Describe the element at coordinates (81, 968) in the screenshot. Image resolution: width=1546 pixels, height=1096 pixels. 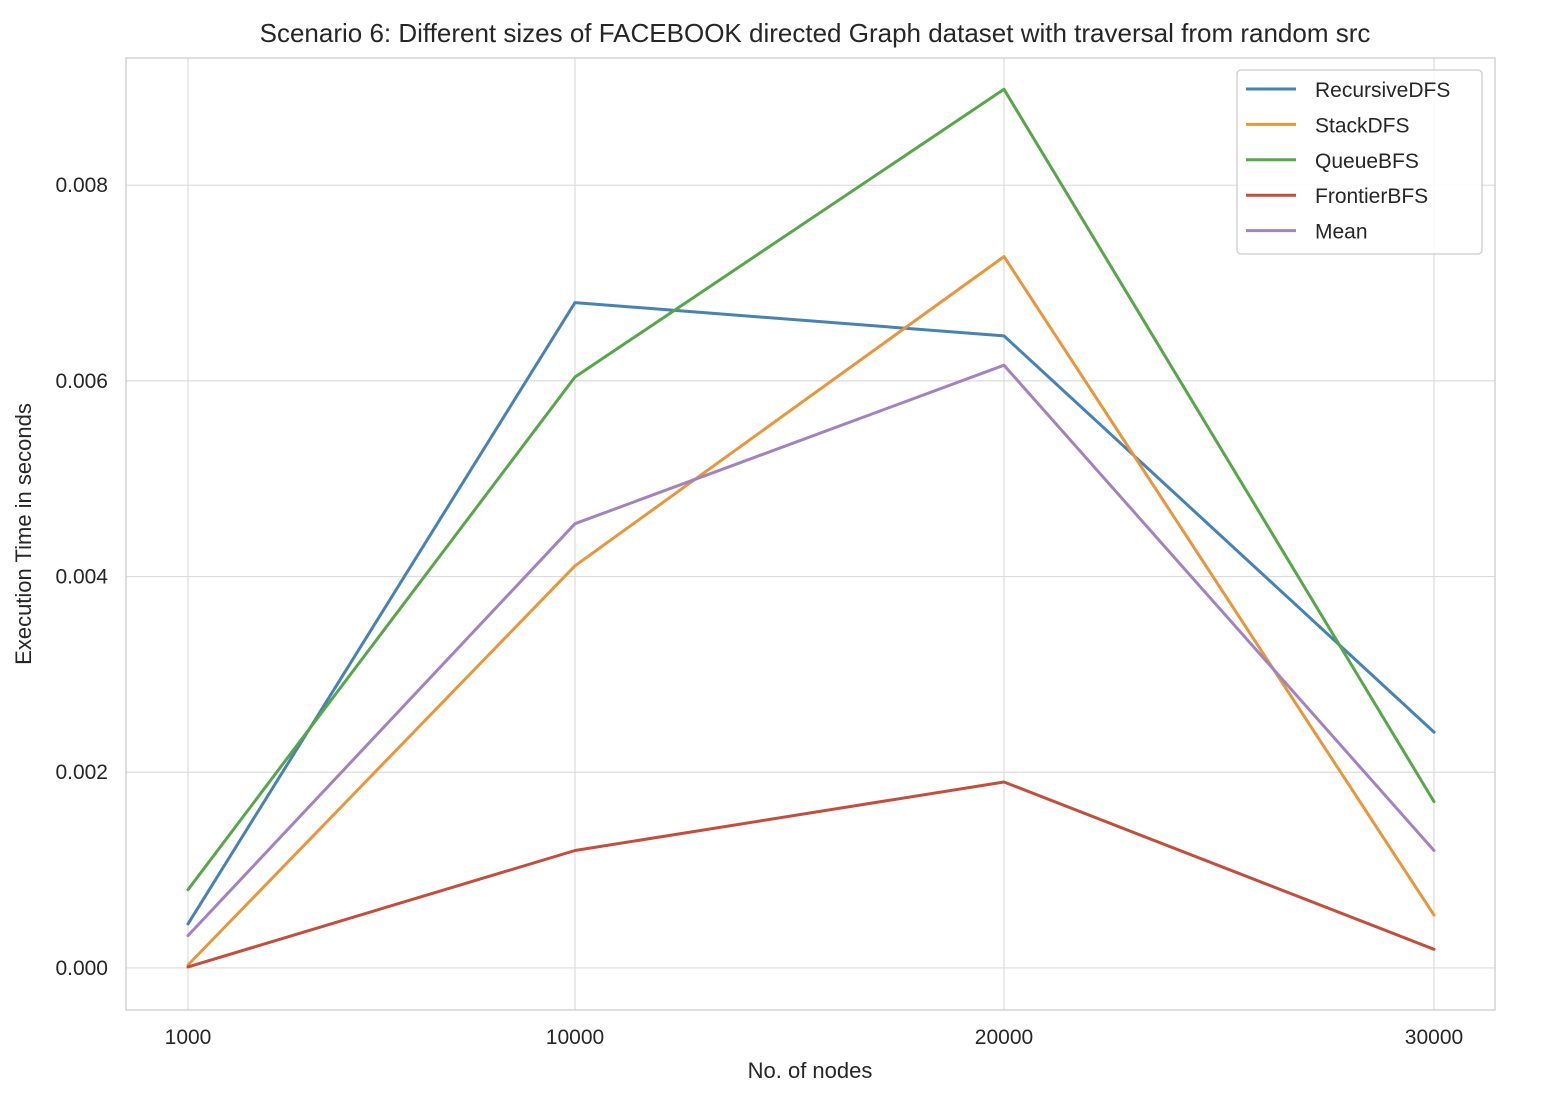
I see `y-tick-label: 0.000` at that location.